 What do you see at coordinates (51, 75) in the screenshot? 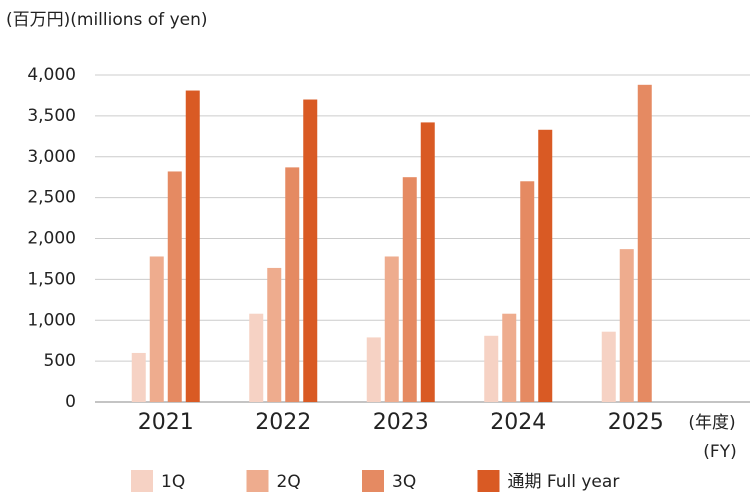
I see `y-tick-label: 4,000` at bounding box center [51, 75].